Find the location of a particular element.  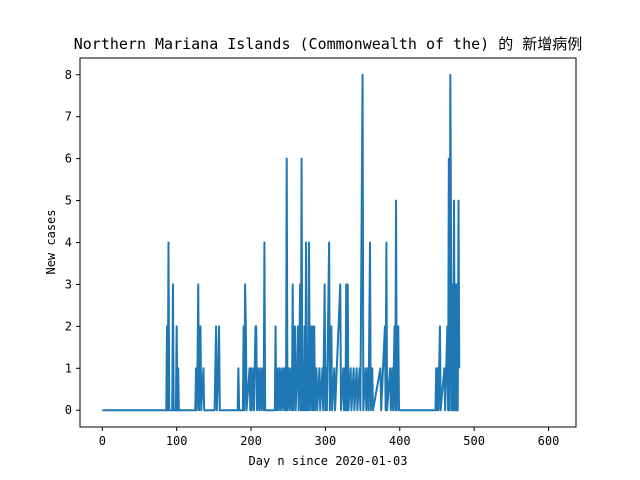

y-tick-label: 5 is located at coordinates (68, 201).